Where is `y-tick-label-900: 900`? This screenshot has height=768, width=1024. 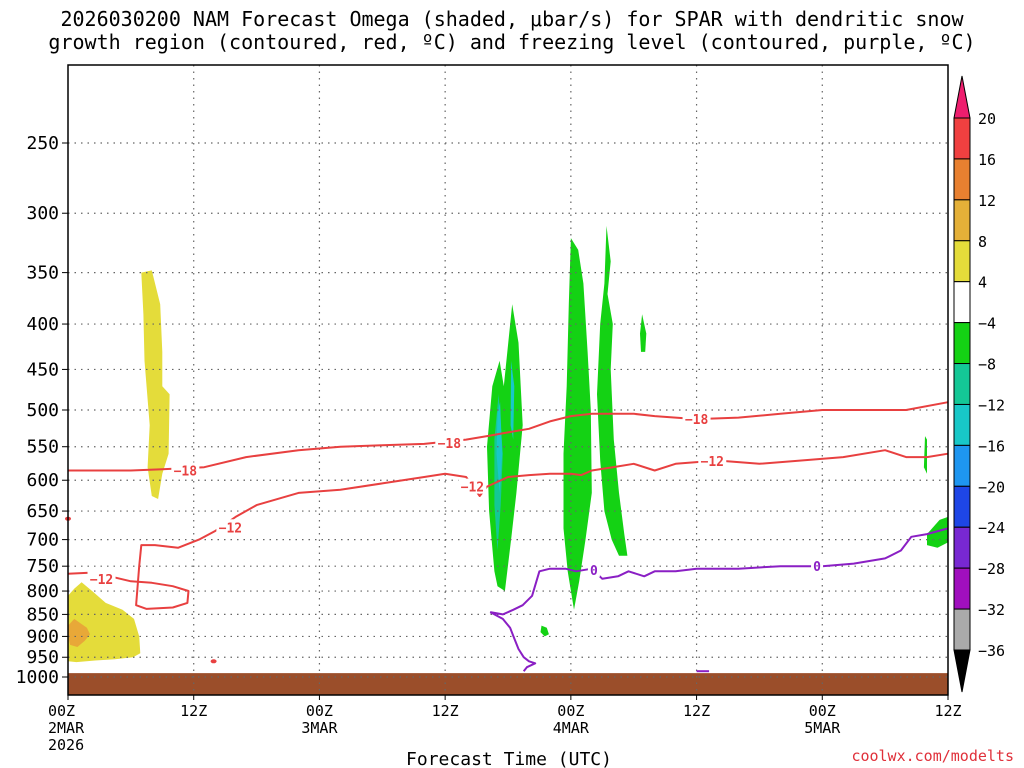 y-tick-label-900: 900 is located at coordinates (42, 636).